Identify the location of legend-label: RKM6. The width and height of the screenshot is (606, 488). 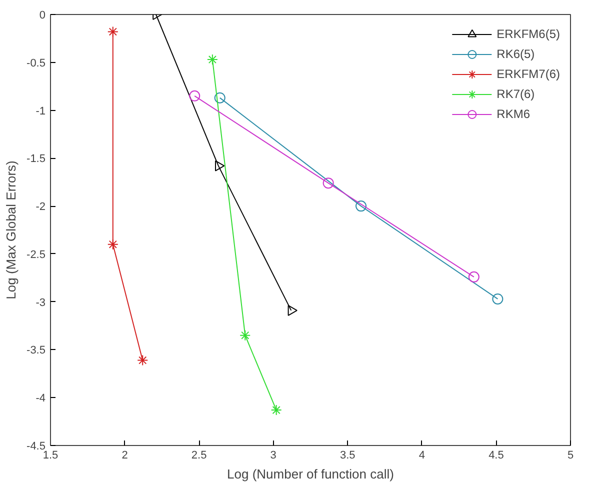
(513, 114).